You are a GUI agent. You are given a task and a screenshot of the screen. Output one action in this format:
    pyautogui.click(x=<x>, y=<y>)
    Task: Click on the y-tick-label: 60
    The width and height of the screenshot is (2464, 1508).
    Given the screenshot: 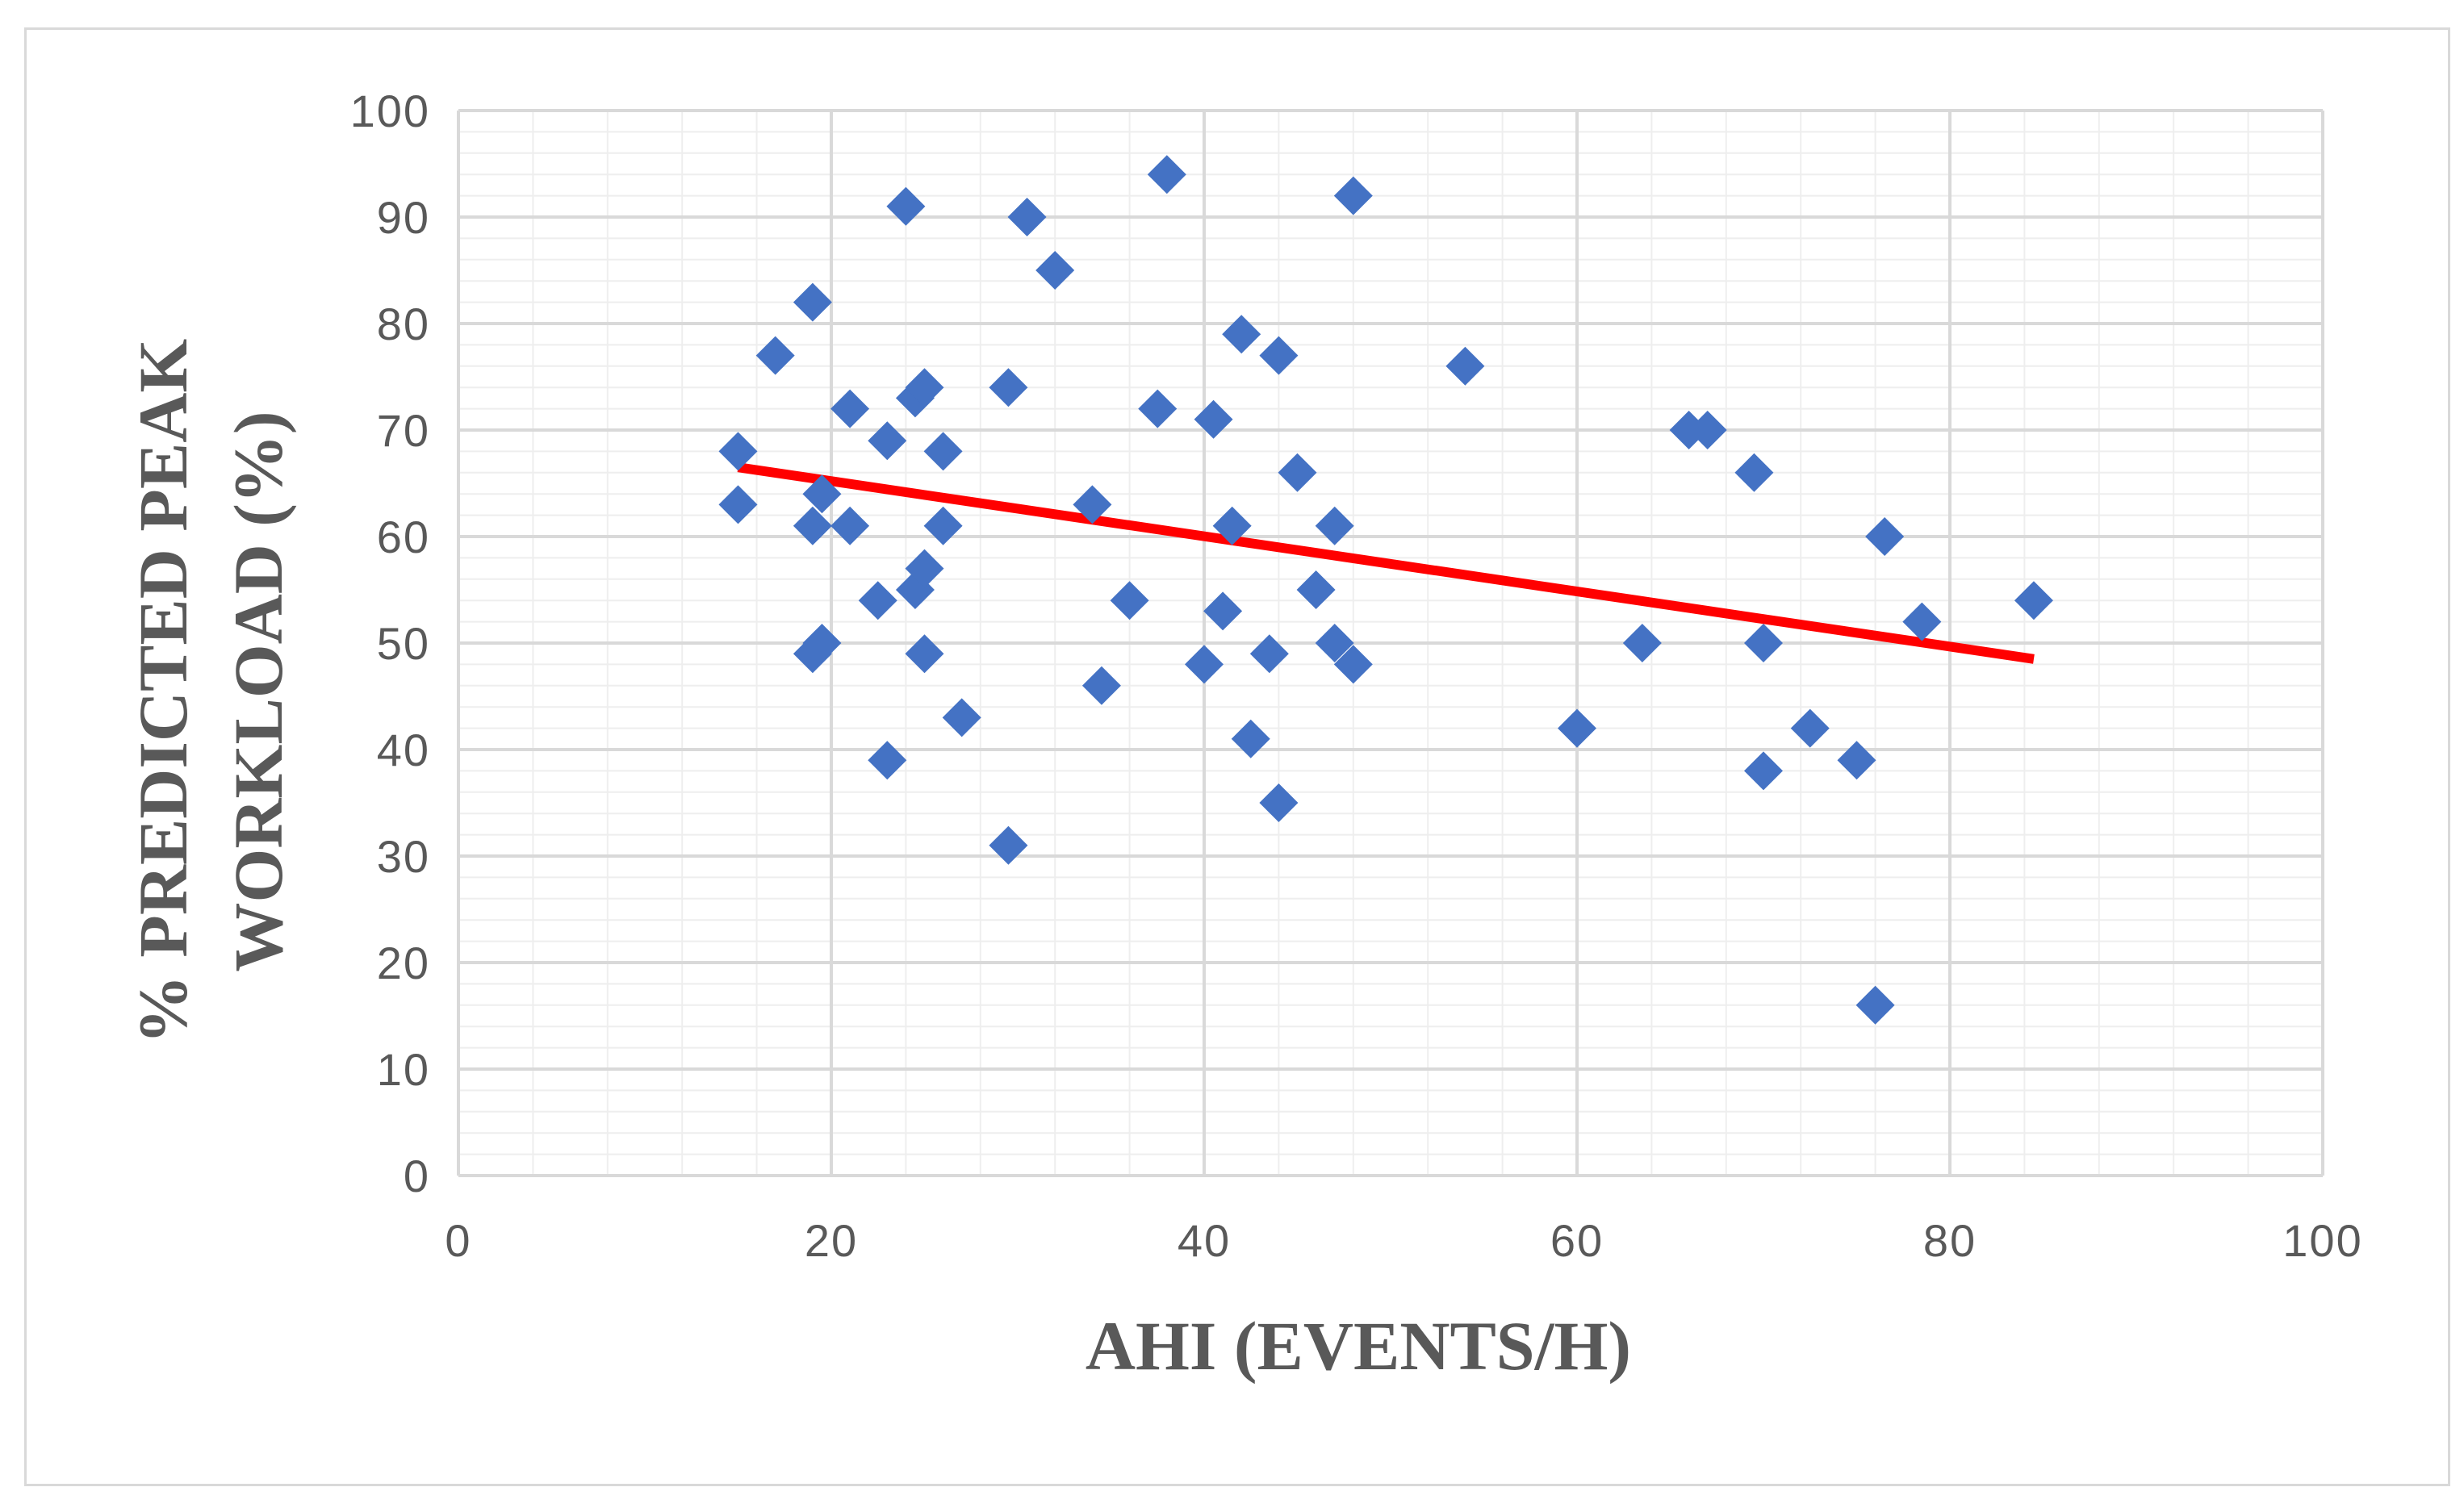 What is the action you would take?
    pyautogui.click(x=403, y=537)
    